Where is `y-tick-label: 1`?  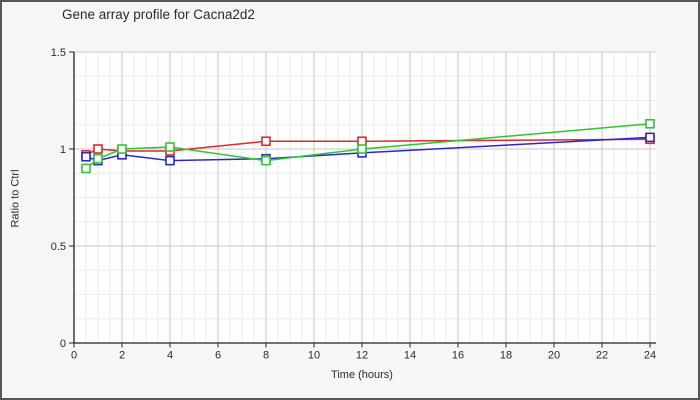 y-tick-label: 1 is located at coordinates (63, 150).